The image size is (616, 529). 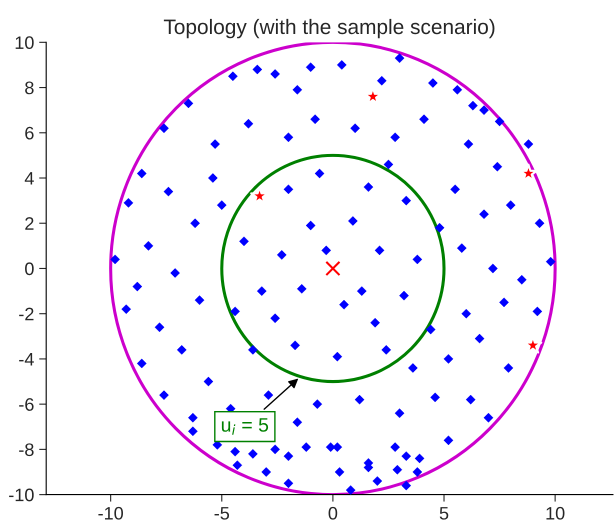 What do you see at coordinates (26, 359) in the screenshot?
I see `y-tick-label: -4` at bounding box center [26, 359].